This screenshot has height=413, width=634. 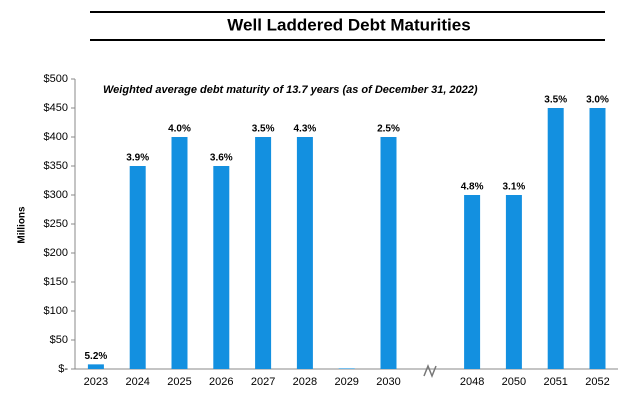 What do you see at coordinates (179, 129) in the screenshot?
I see `percent-label: 4.0%` at bounding box center [179, 129].